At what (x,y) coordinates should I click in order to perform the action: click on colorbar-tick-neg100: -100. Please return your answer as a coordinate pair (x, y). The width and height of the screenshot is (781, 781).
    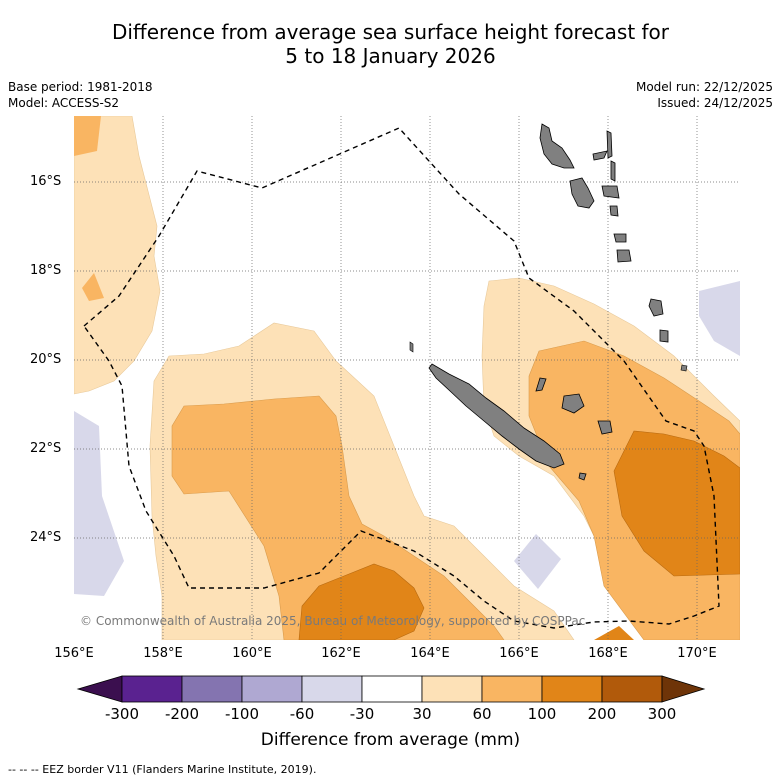
    Looking at the image, I should click on (242, 714).